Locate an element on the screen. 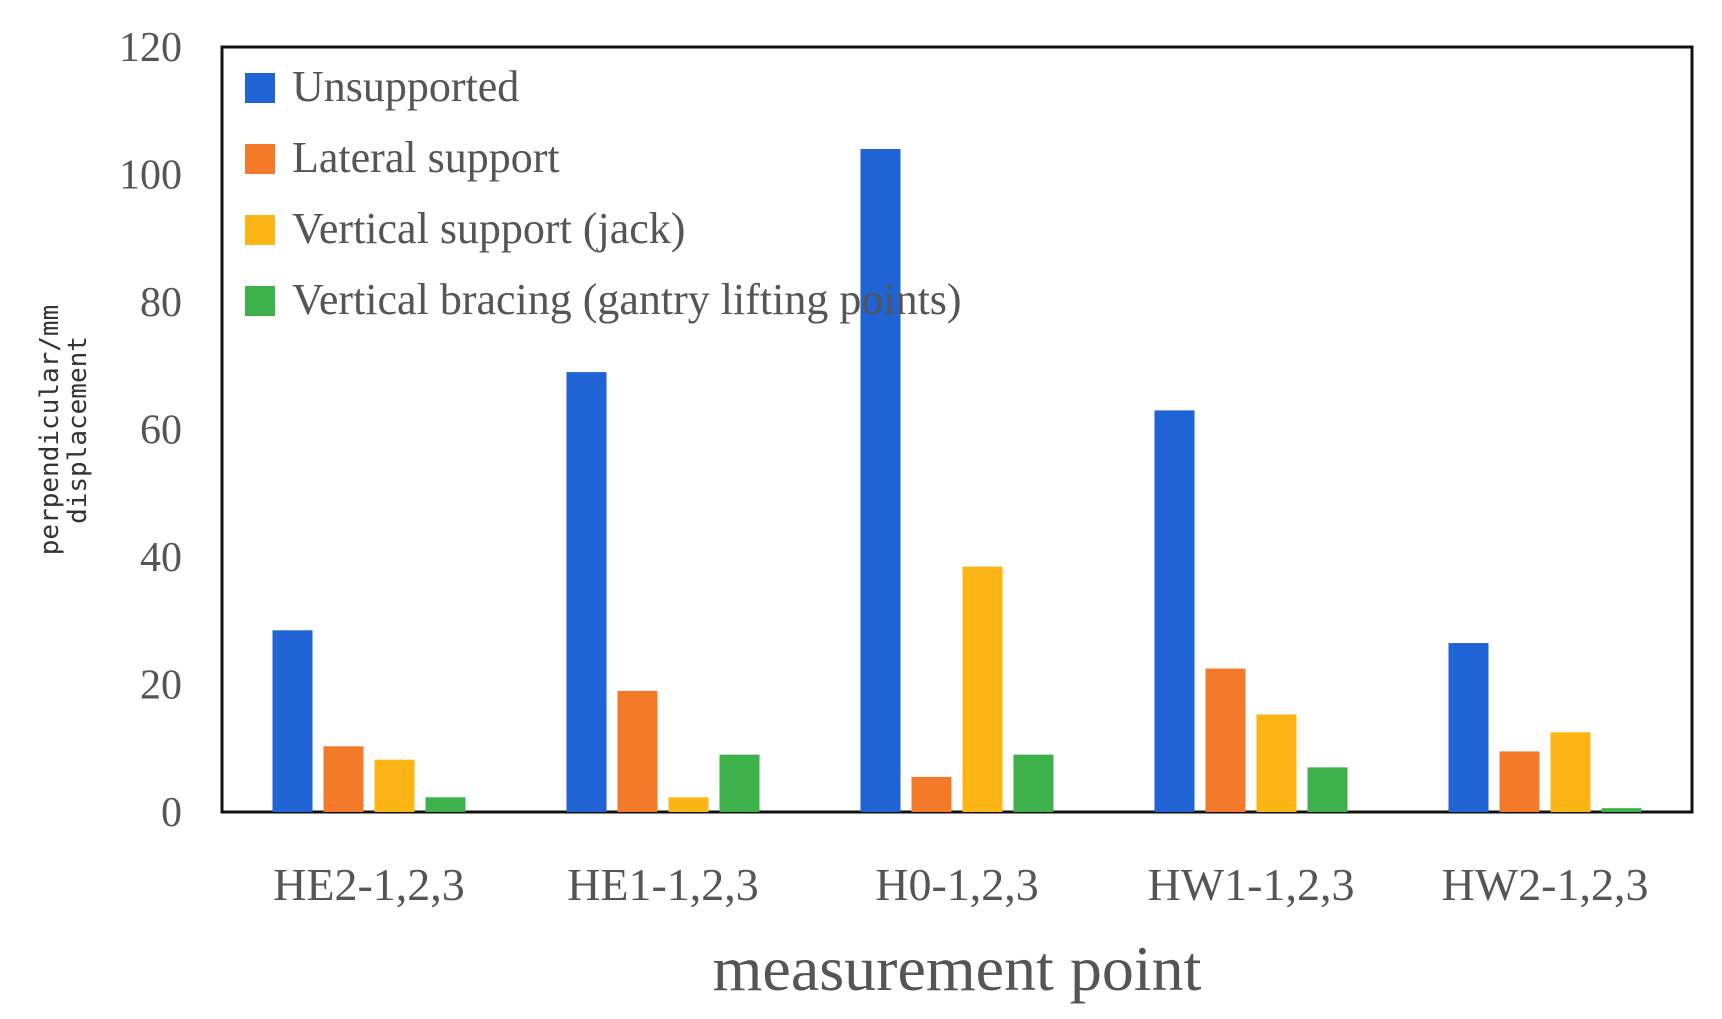 The width and height of the screenshot is (1722, 1019). x-tick-label: H0-1,2,3 is located at coordinates (957, 884).